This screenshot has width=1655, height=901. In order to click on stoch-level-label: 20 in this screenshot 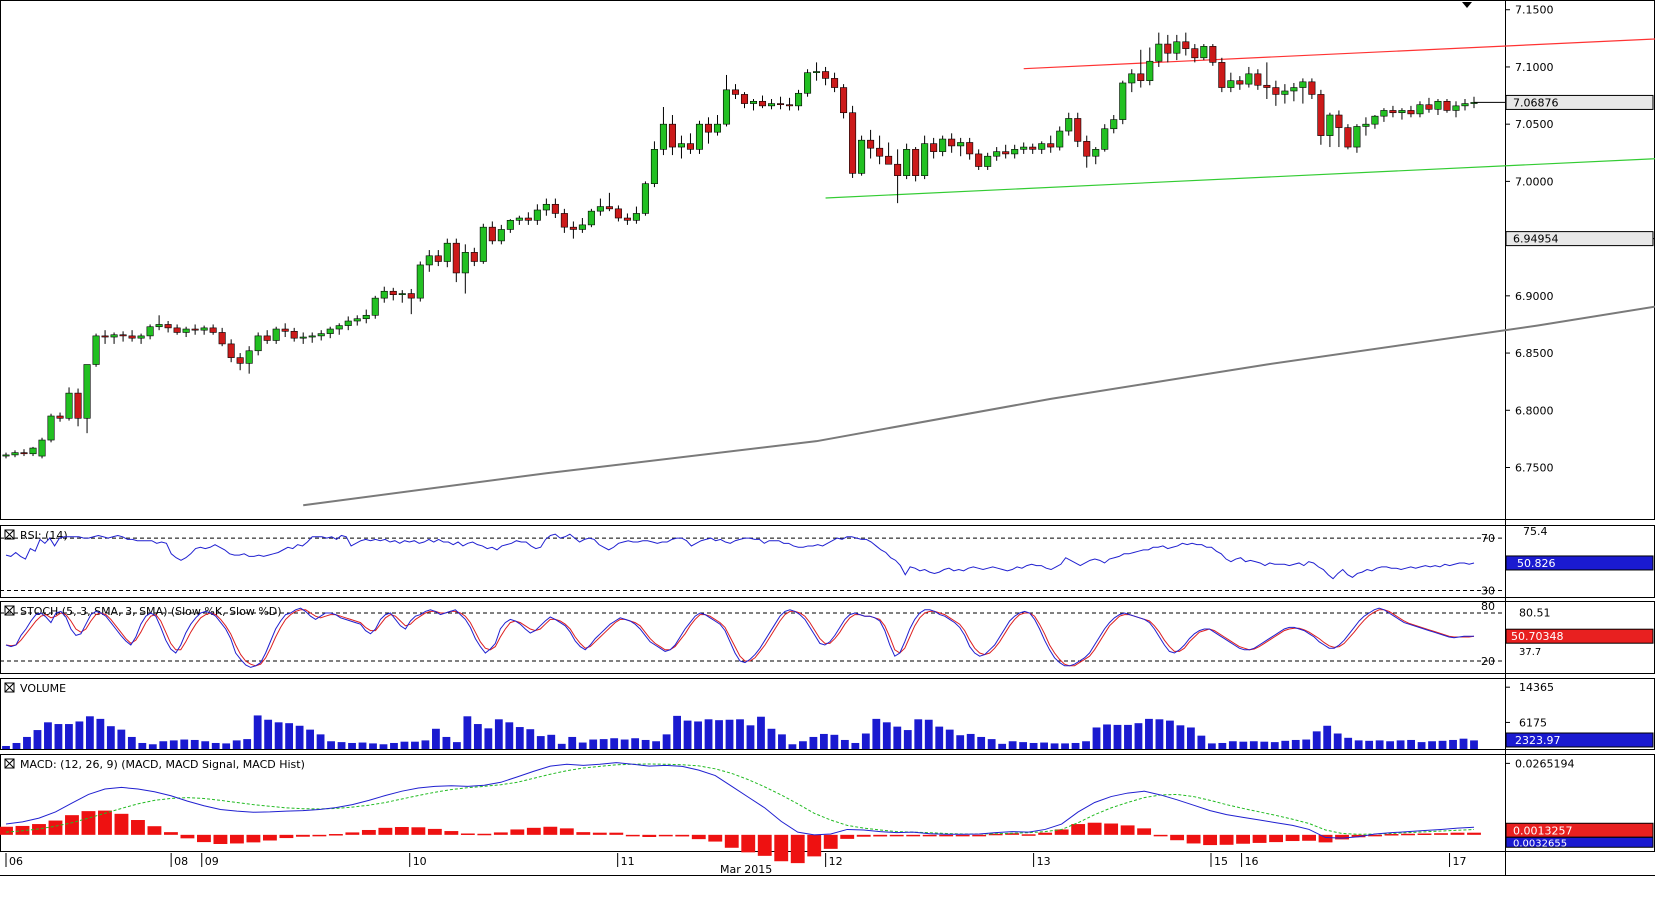, I will do `click(1488, 661)`.